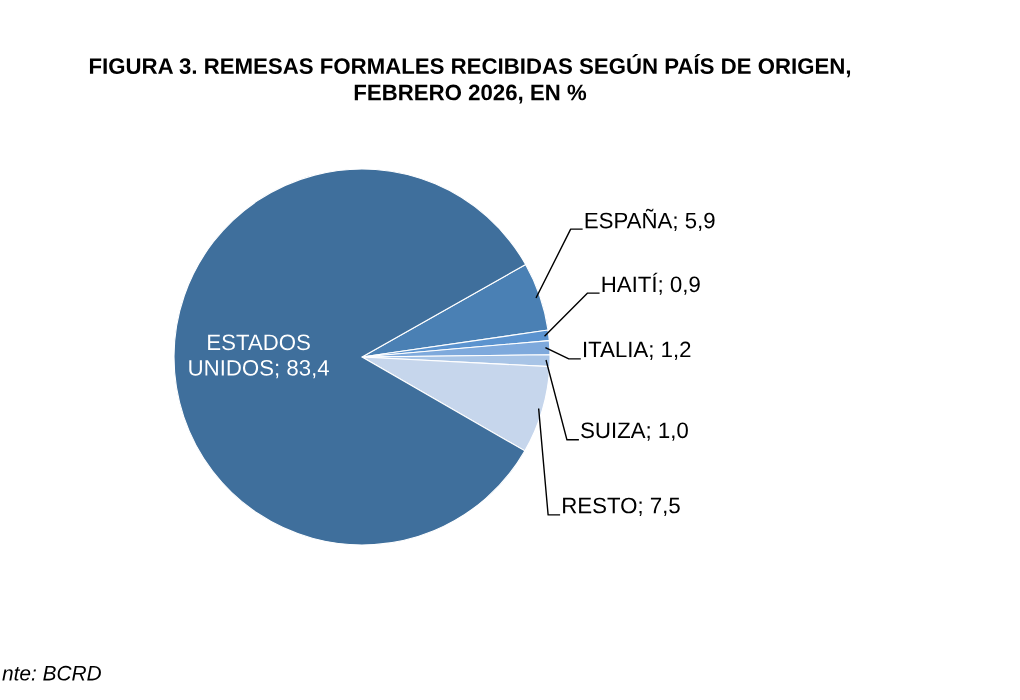 Image resolution: width=1020 pixels, height=700 pixels. I want to click on slice-label: ITALIA; 1,2, so click(637, 350).